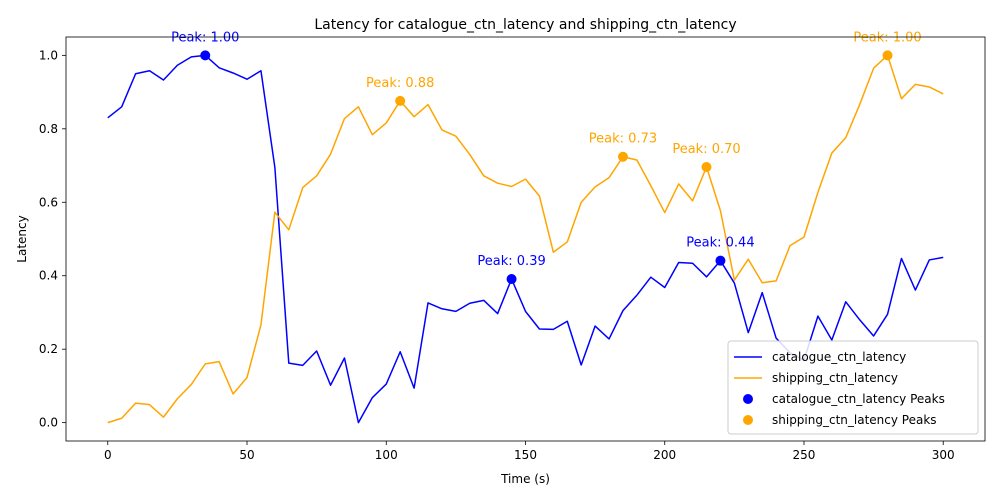  What do you see at coordinates (386, 455) in the screenshot?
I see `x-tick-label: 100` at bounding box center [386, 455].